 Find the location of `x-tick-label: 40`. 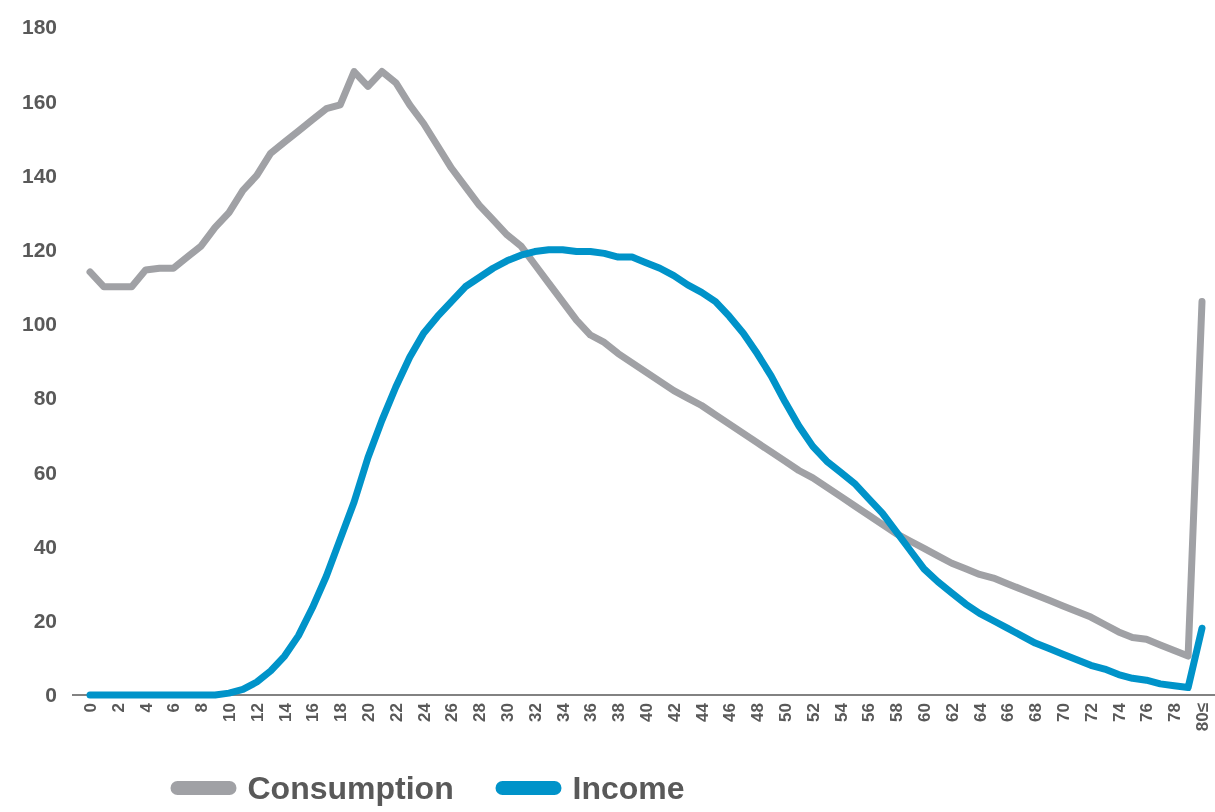

x-tick-label: 40 is located at coordinates (646, 712).